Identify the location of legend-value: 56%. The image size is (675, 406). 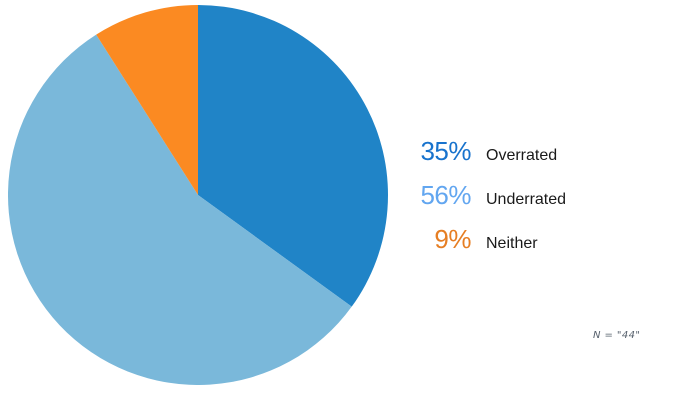
(445, 195).